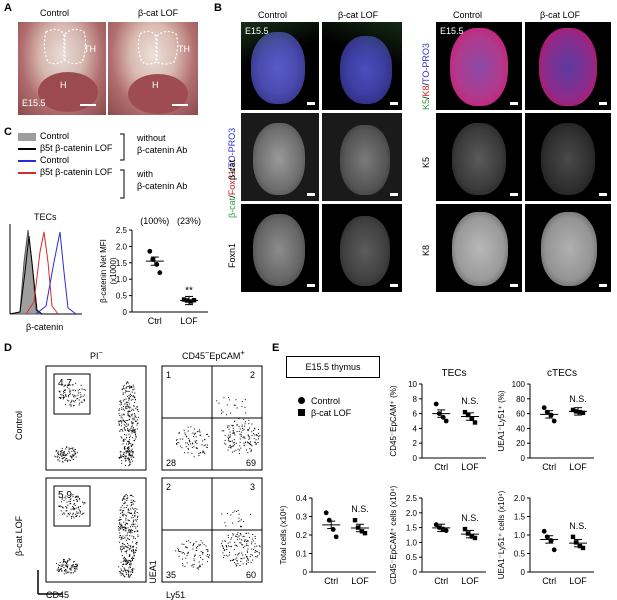 The height and width of the screenshot is (600, 617). I want to click on scale-bar, so click(311, 285).